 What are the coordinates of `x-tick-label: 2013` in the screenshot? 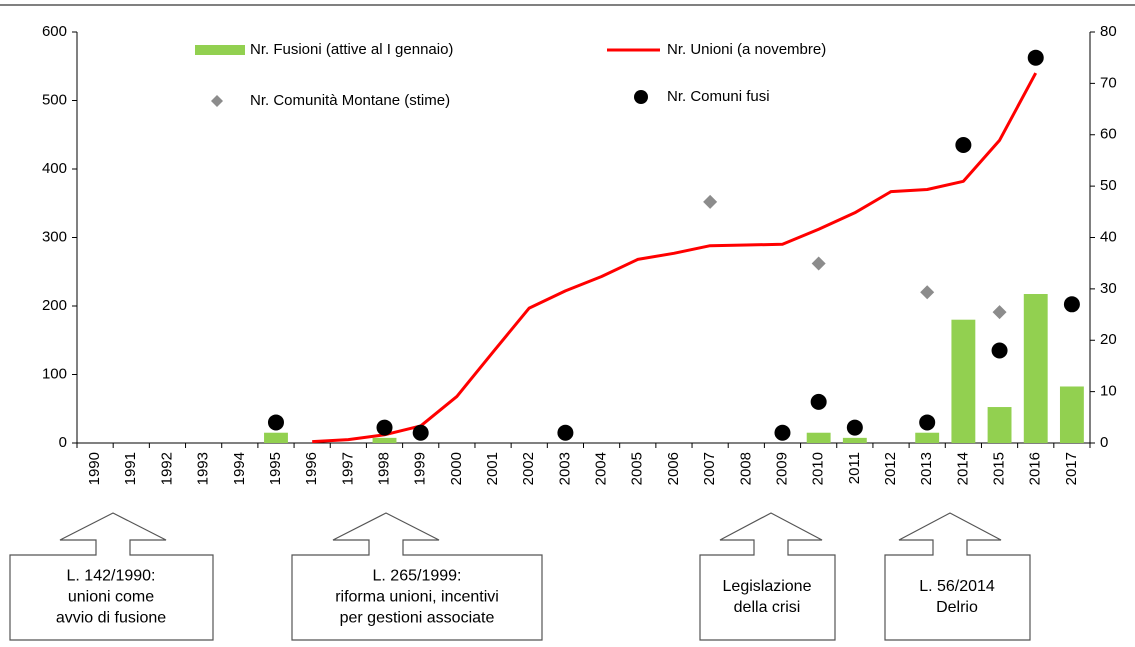 It's located at (926, 468).